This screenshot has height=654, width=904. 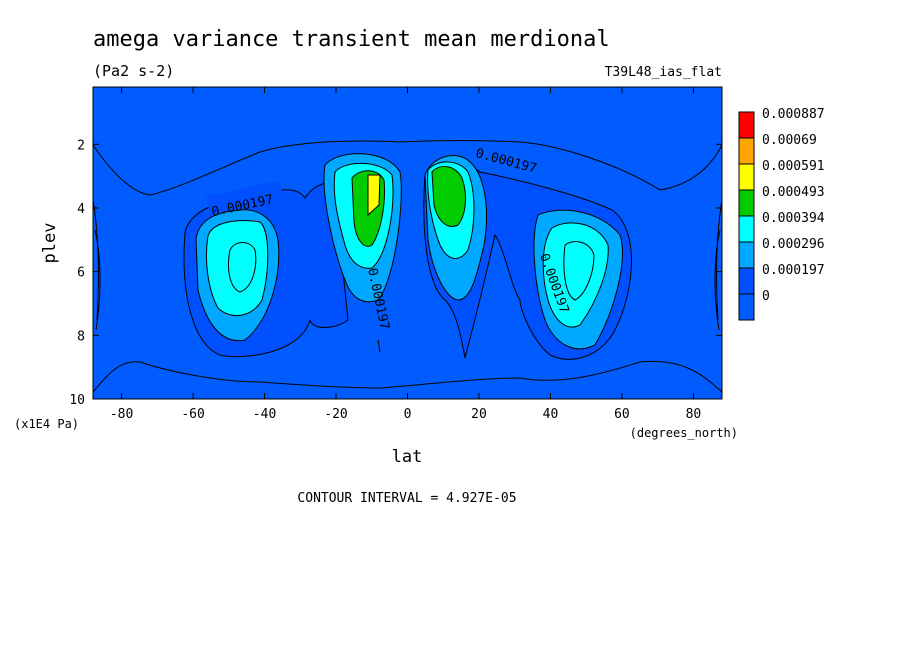 I want to click on y-tick-label: 4, so click(x=81, y=209).